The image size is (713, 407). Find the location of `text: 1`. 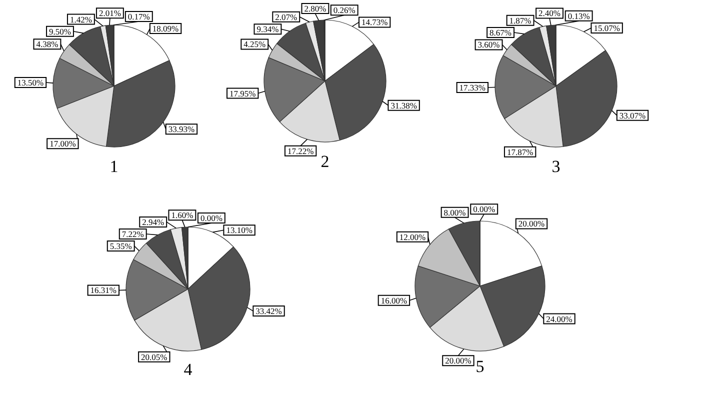

text: 1 is located at coordinates (114, 166).